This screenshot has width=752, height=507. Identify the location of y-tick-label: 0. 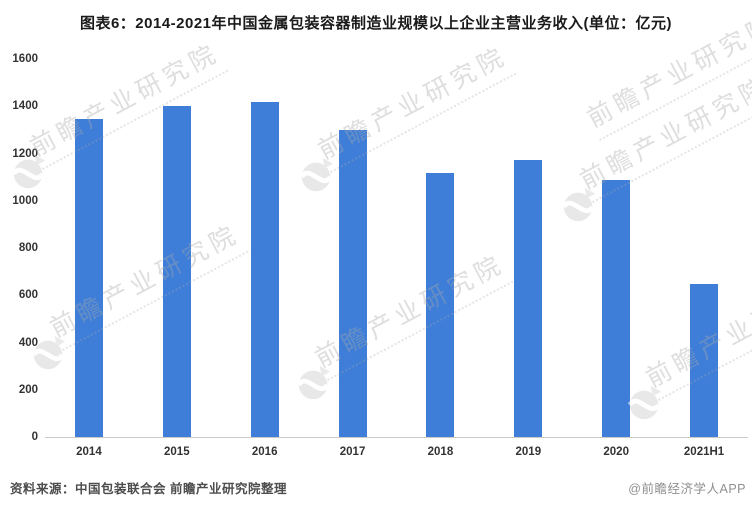
(34, 437).